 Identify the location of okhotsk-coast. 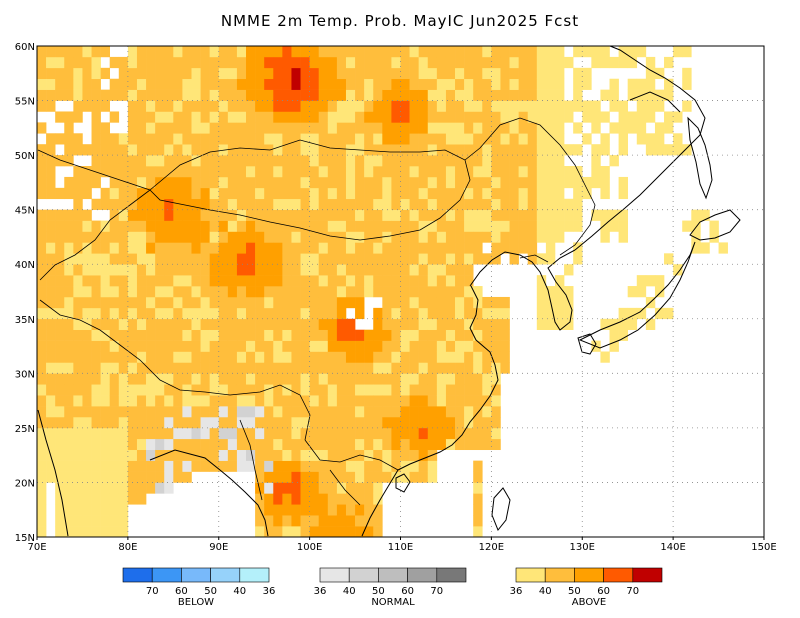
(655, 102).